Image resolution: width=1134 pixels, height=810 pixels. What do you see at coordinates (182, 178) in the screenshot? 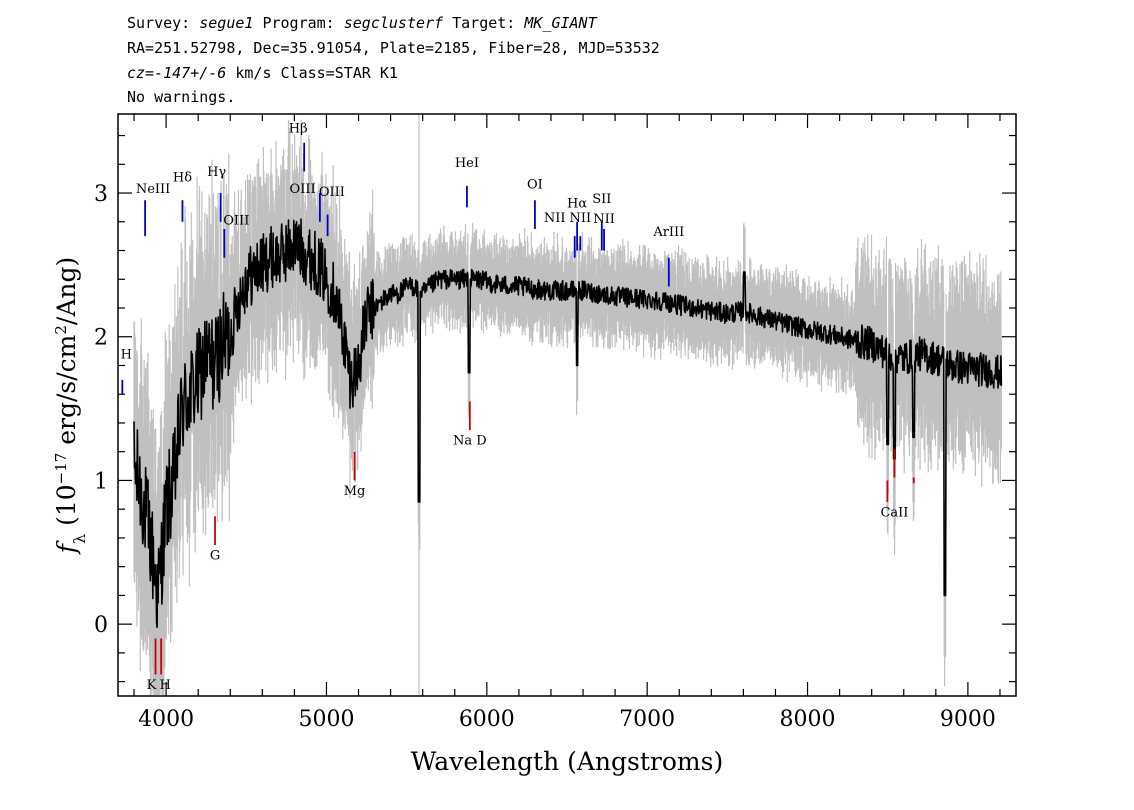
I see `line-label-2: Hδ` at bounding box center [182, 178].